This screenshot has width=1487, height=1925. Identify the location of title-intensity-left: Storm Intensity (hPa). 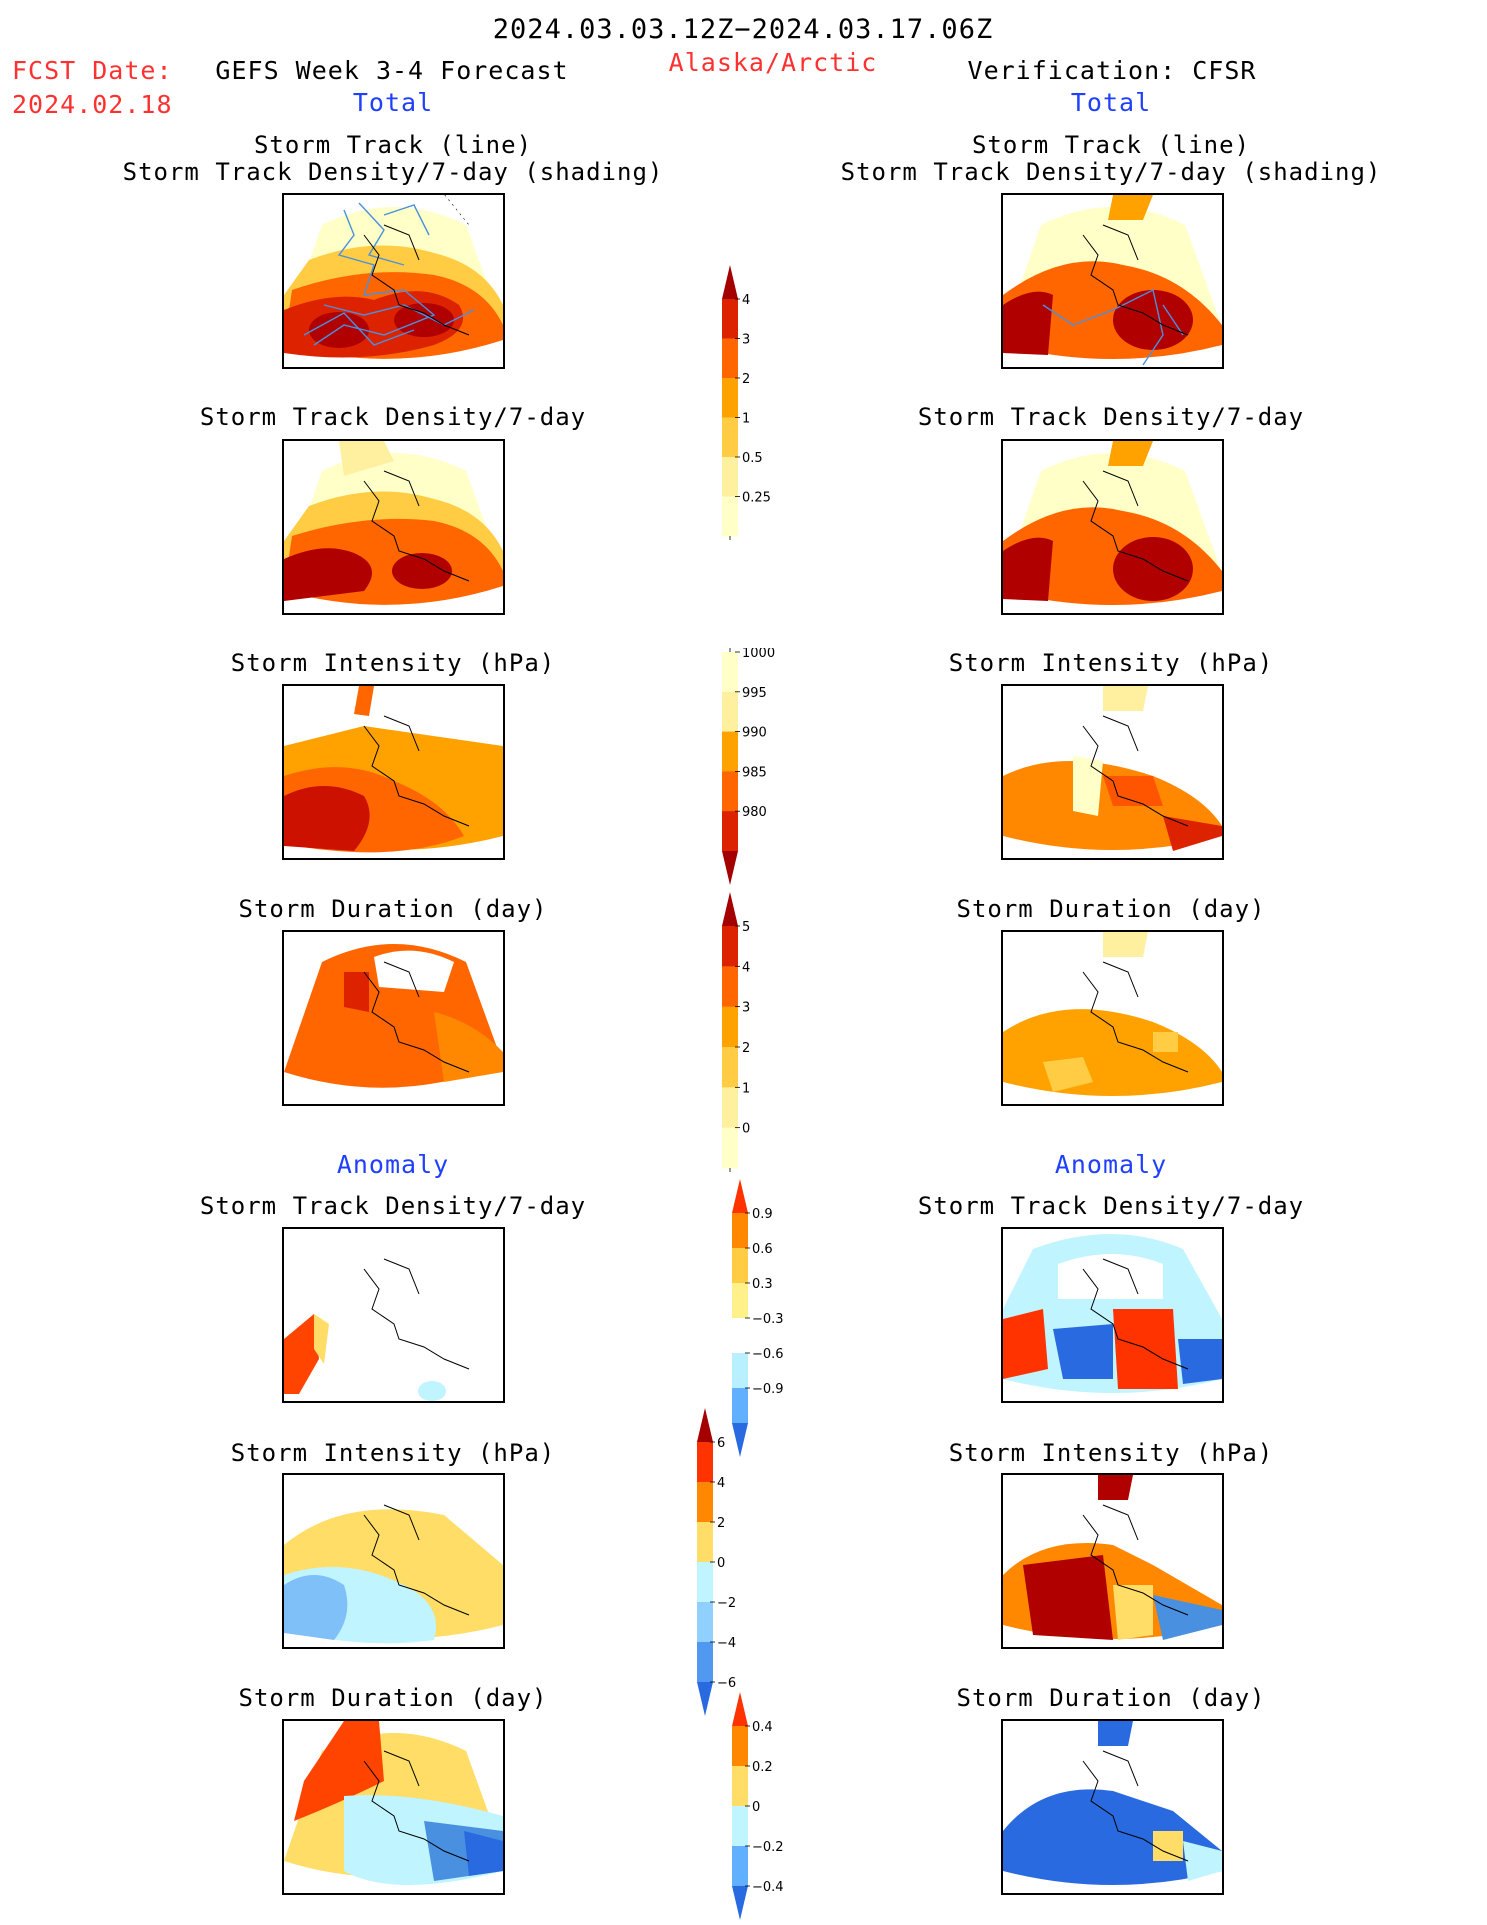
(393, 663).